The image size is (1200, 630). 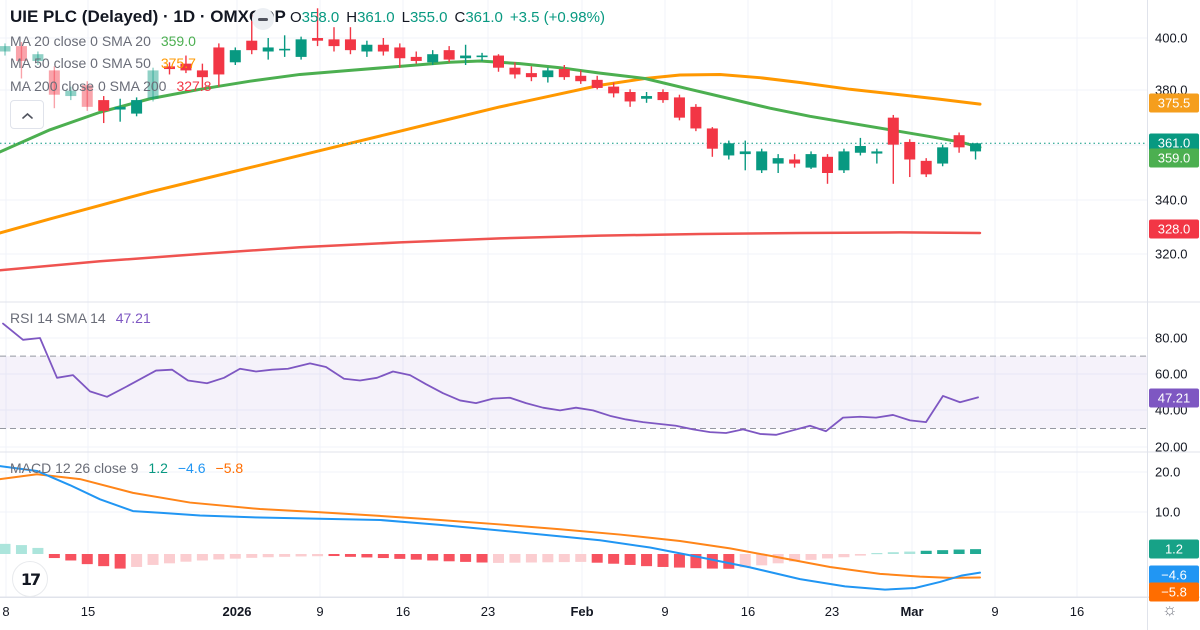 I want to click on symbol-title: UIE PLC (Delayed) · 1D · OMXCOP, so click(x=148, y=16).